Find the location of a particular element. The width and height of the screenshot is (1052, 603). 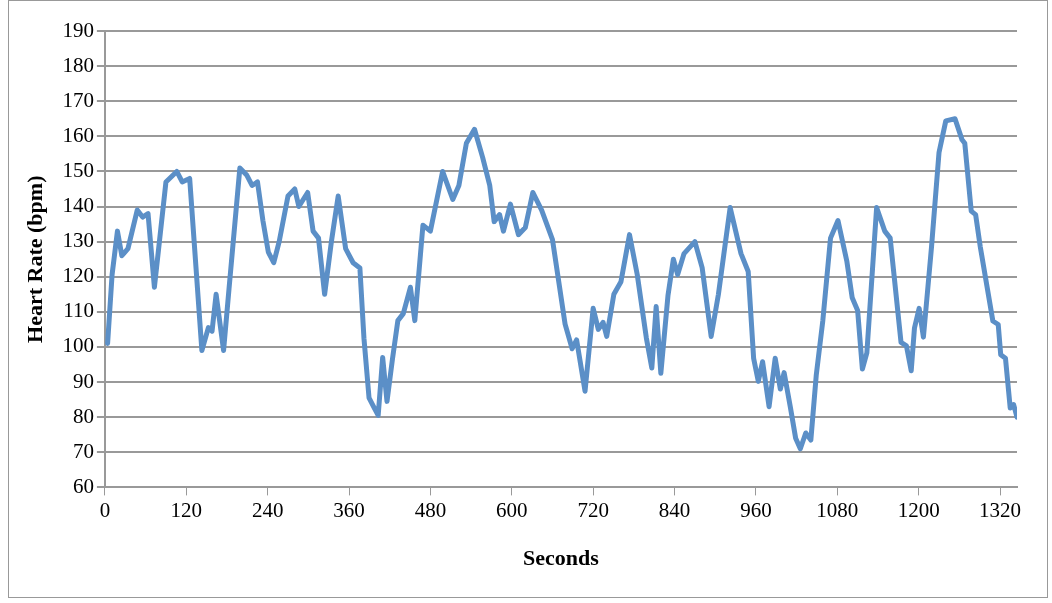

y-tick-label: 90 is located at coordinates (83, 380).